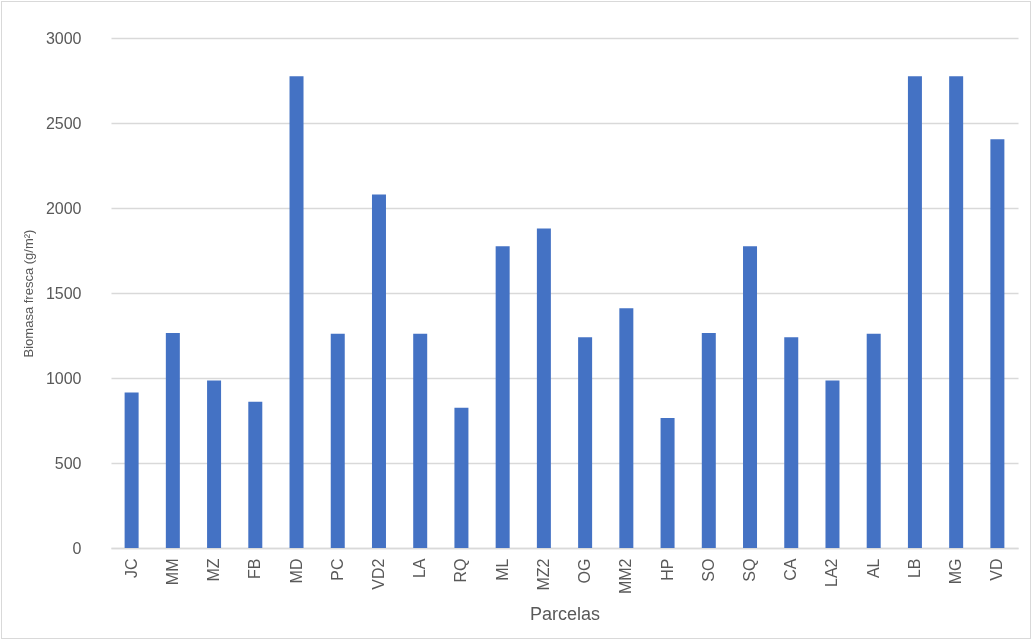 The image size is (1034, 641). I want to click on x-tick-label: LA, so click(420, 568).